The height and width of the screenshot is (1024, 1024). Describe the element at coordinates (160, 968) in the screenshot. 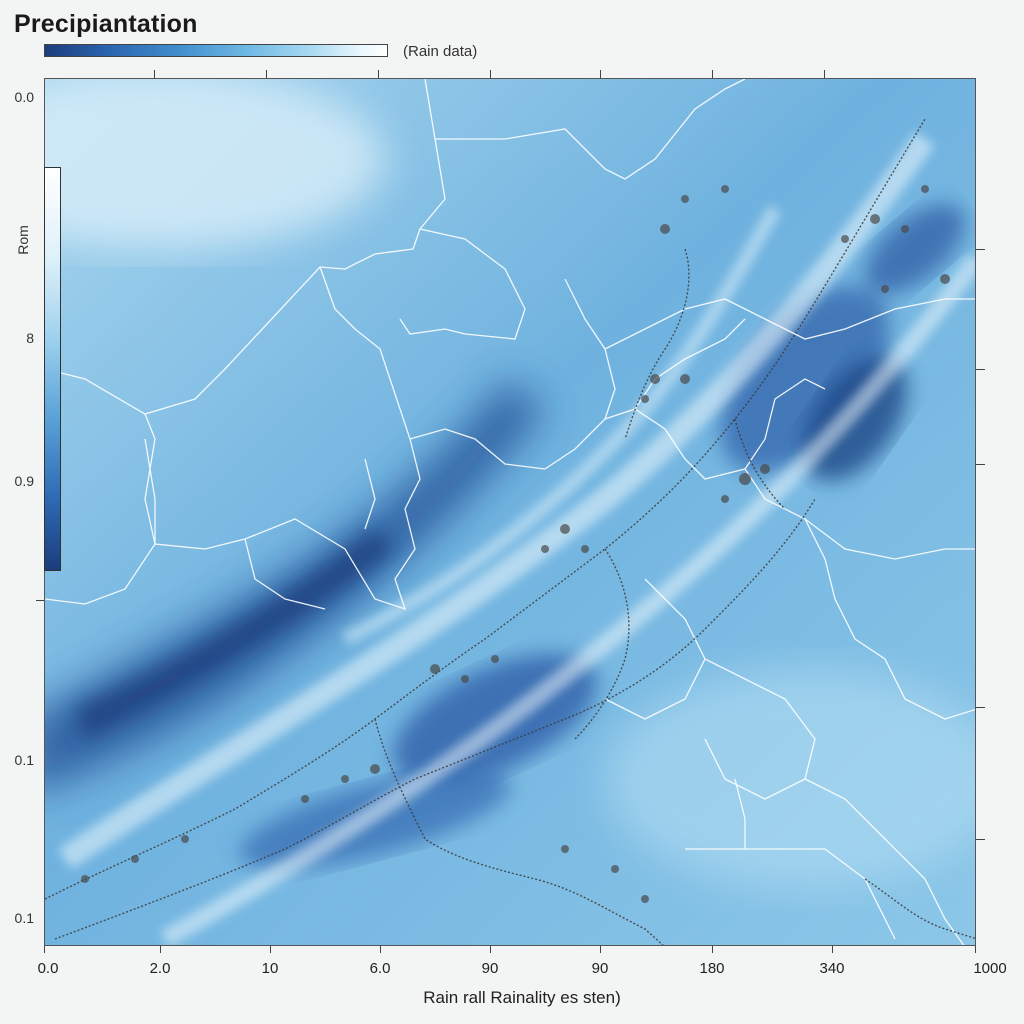

I see `x-axis-label: 2.0` at that location.